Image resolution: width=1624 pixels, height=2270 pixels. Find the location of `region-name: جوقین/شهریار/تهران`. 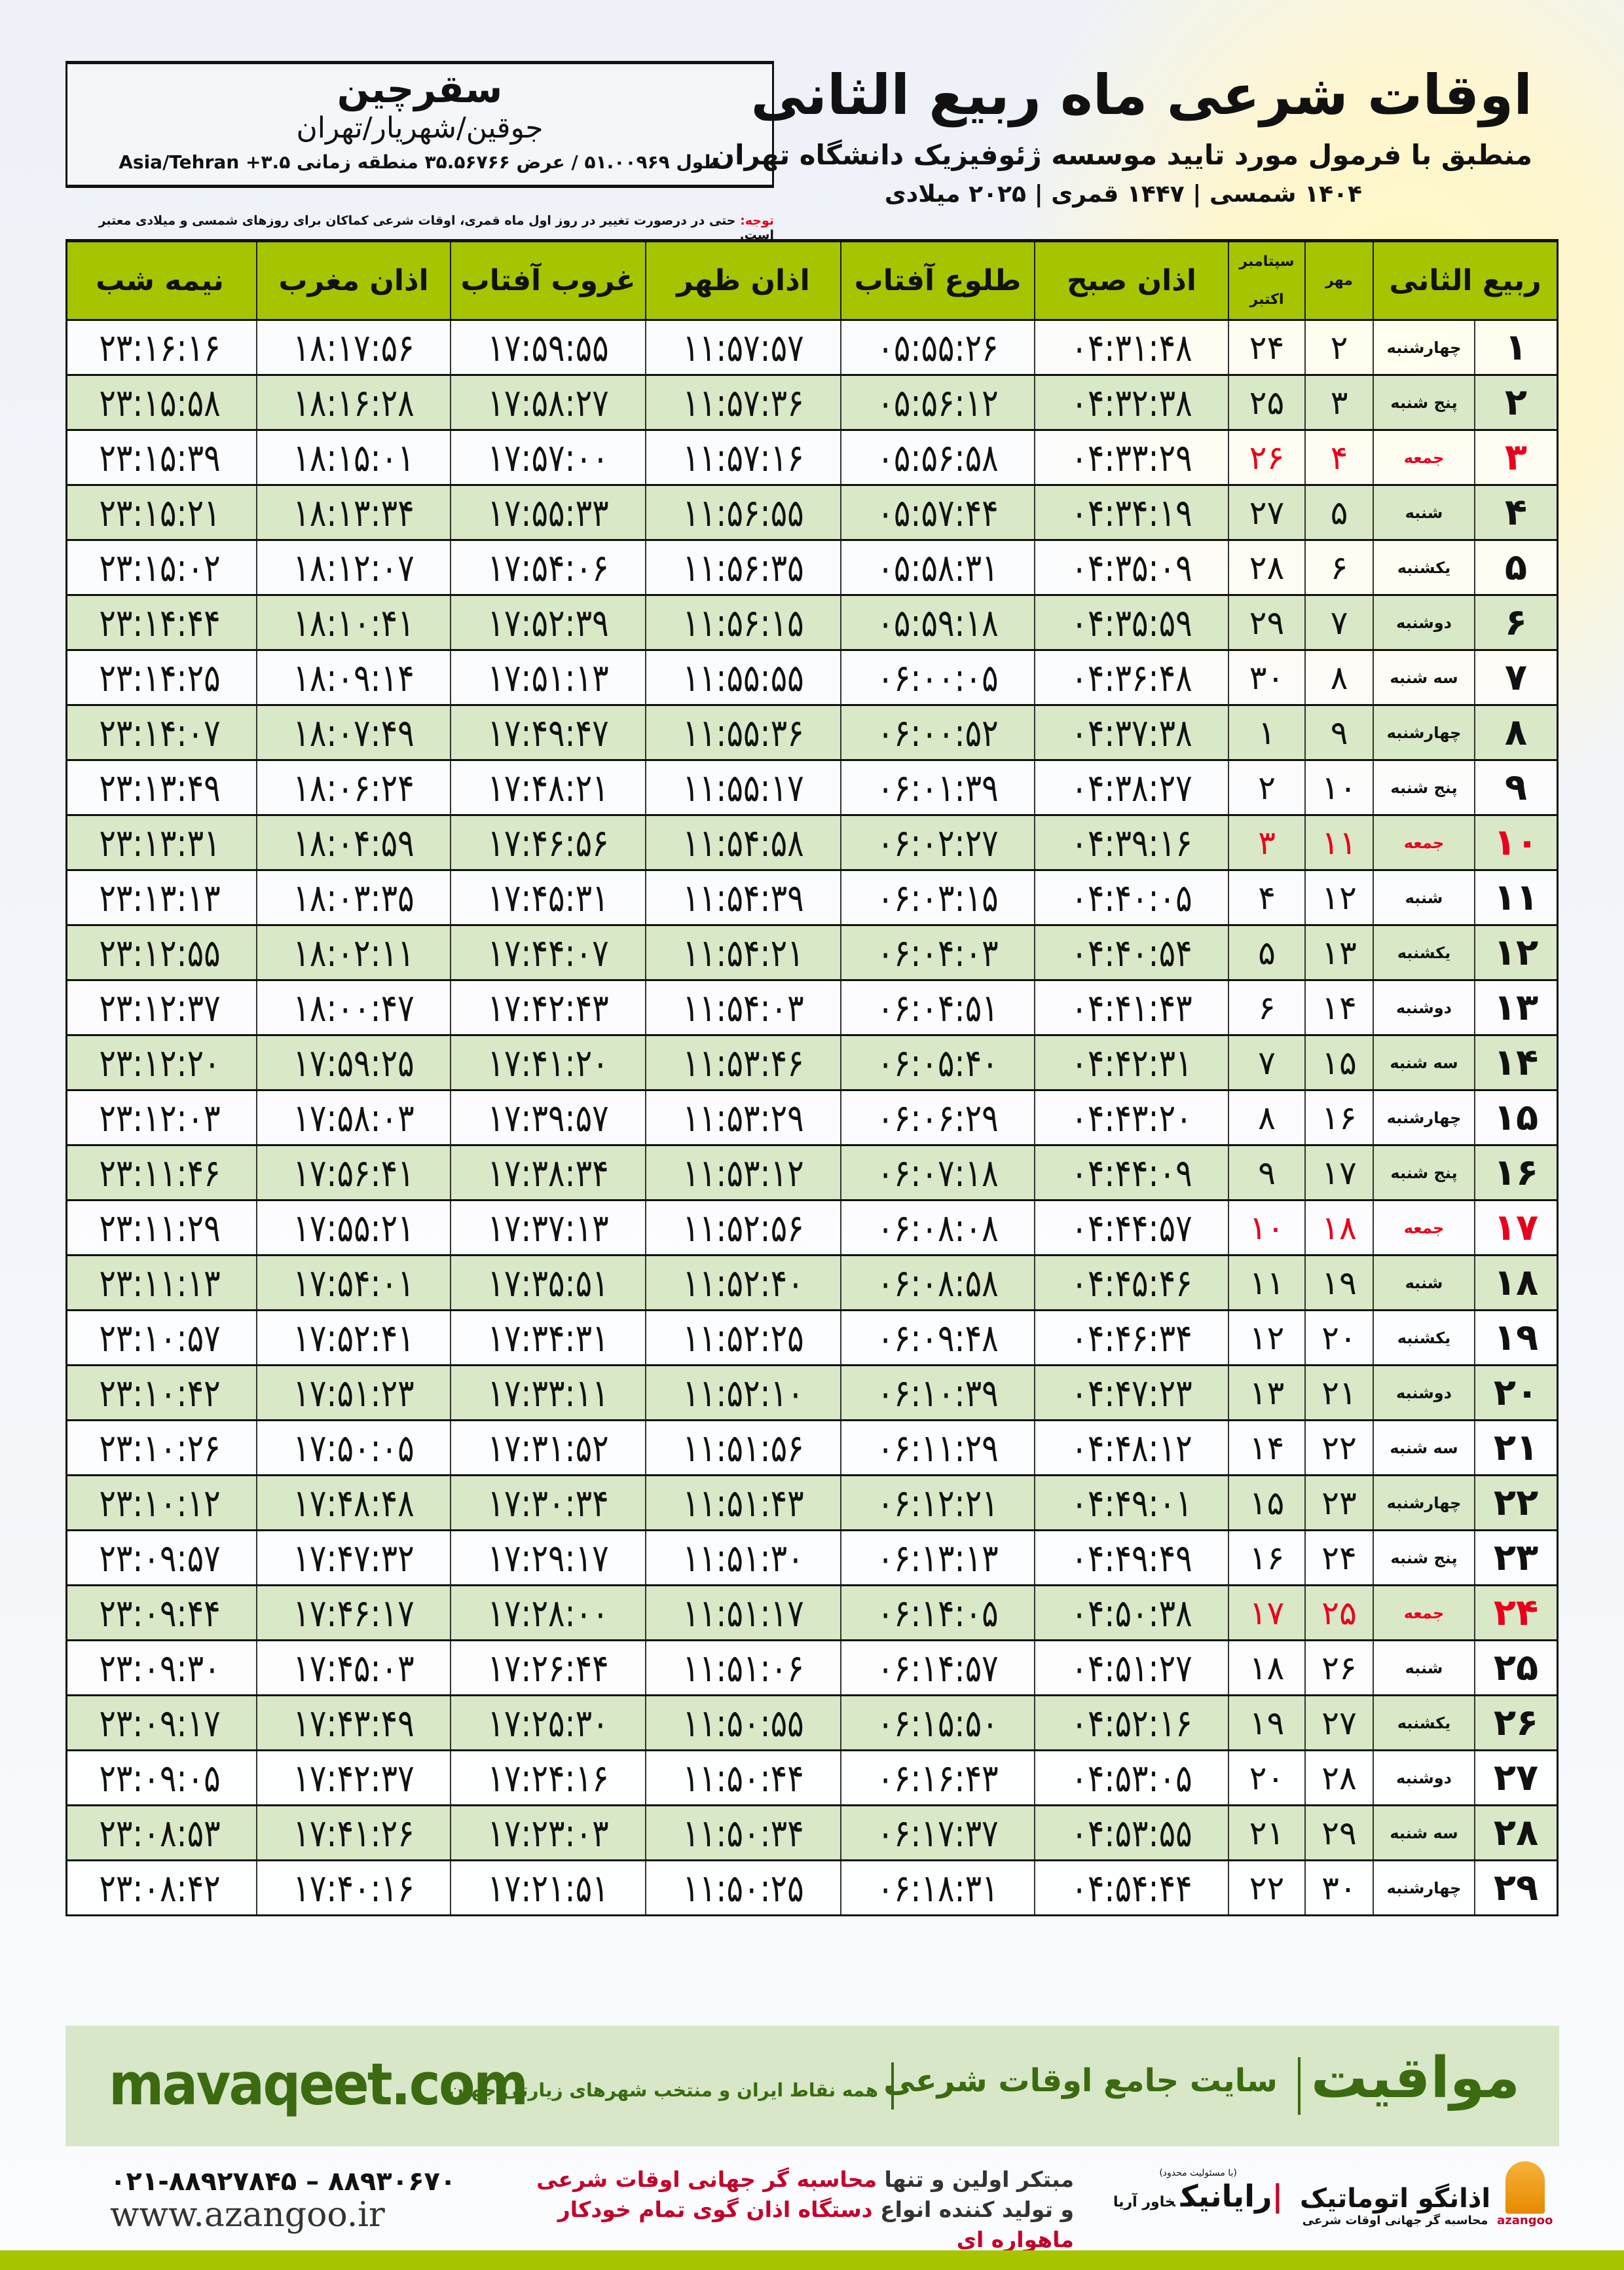

region-name: جوقین/شهریار/تهران is located at coordinates (420, 128).